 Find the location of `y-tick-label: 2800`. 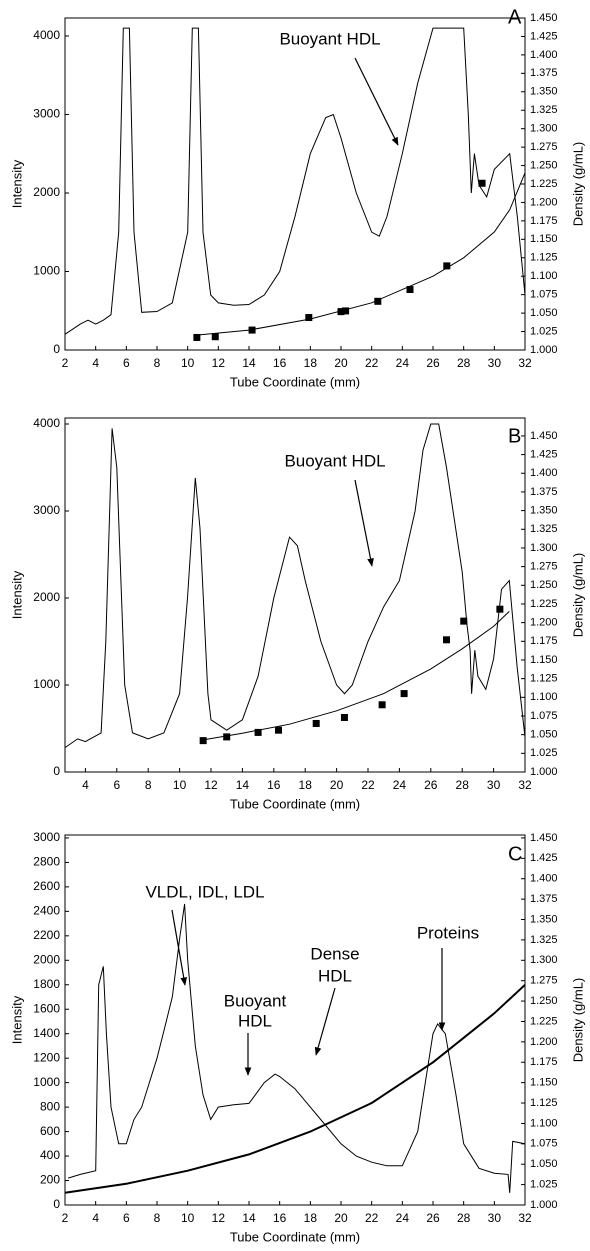

y-tick-label: 2800 is located at coordinates (46, 862).